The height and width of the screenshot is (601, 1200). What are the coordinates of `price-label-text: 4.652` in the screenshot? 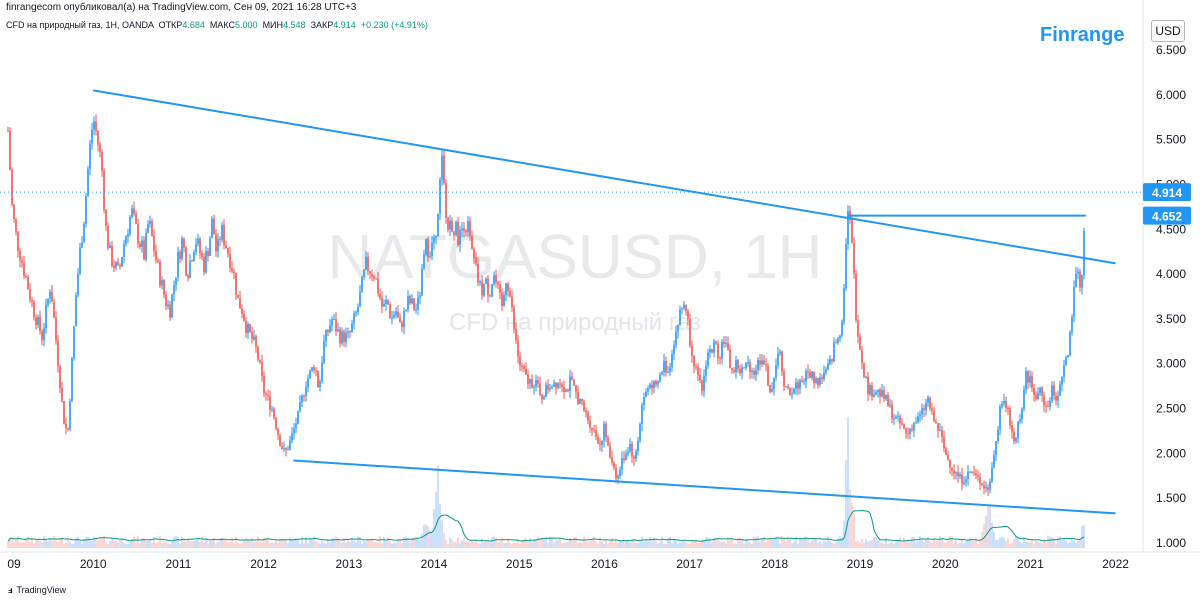 It's located at (1167, 217).